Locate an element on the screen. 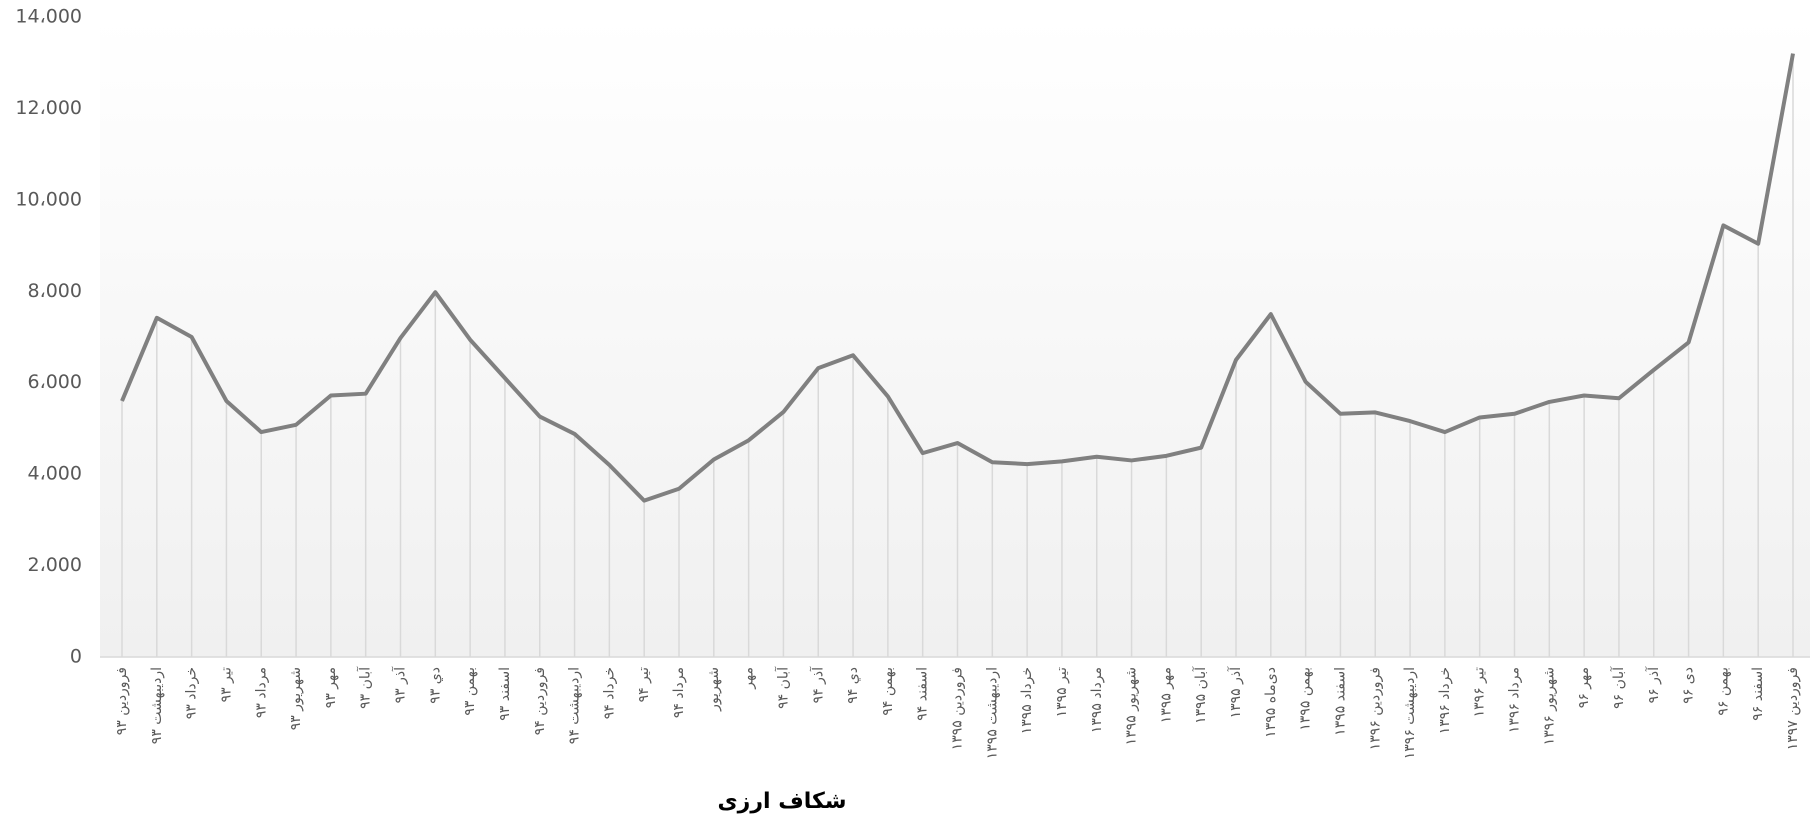 This screenshot has width=1816, height=821. y-tick-label: 4،000 is located at coordinates (55, 474).